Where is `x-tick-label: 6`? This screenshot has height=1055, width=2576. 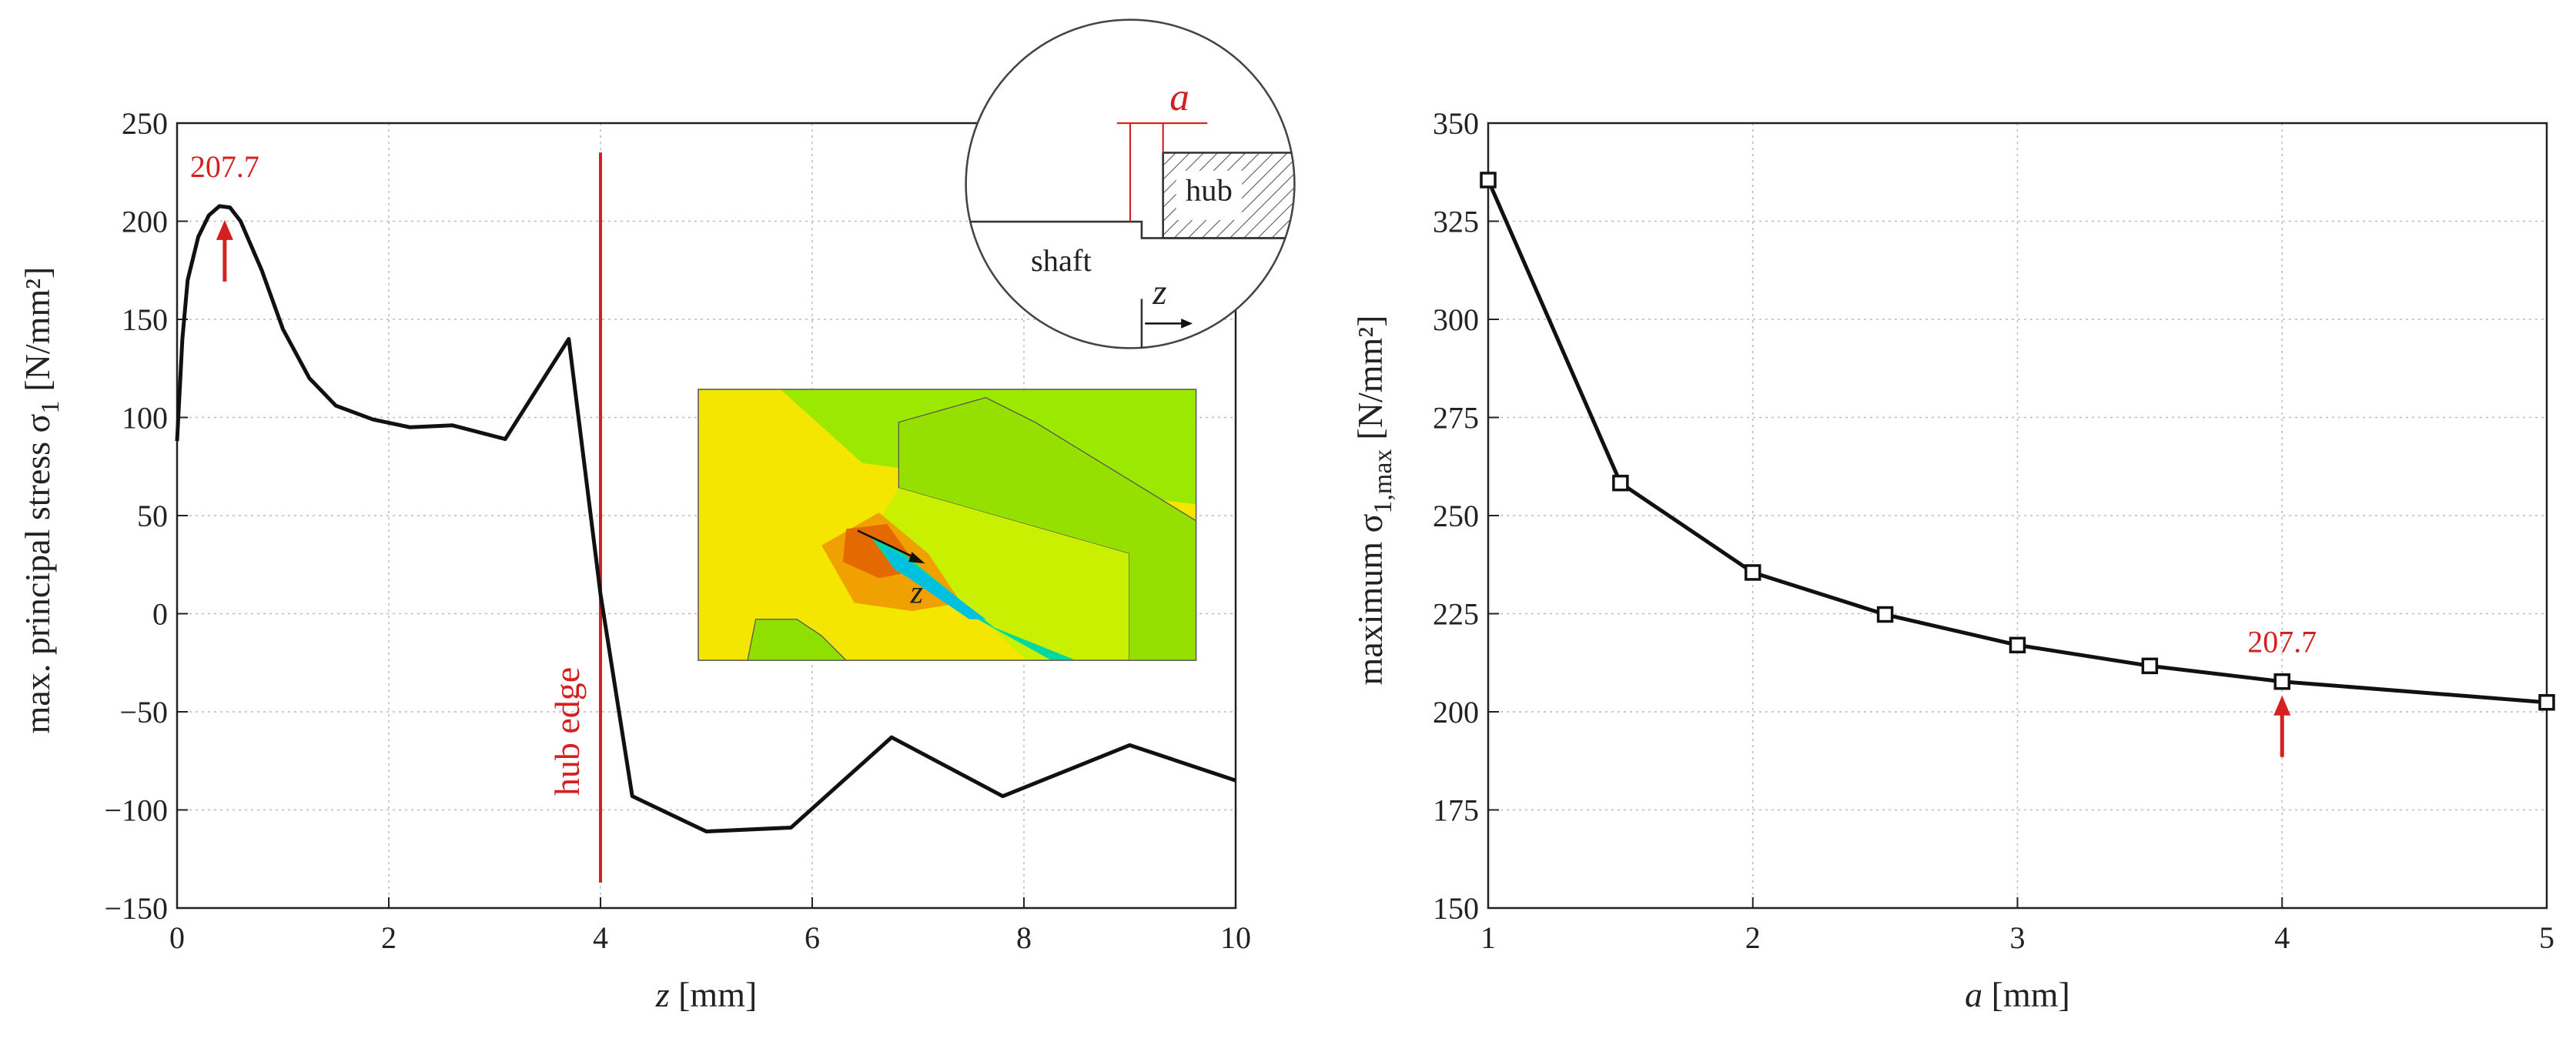
x-tick-label: 6 is located at coordinates (812, 937).